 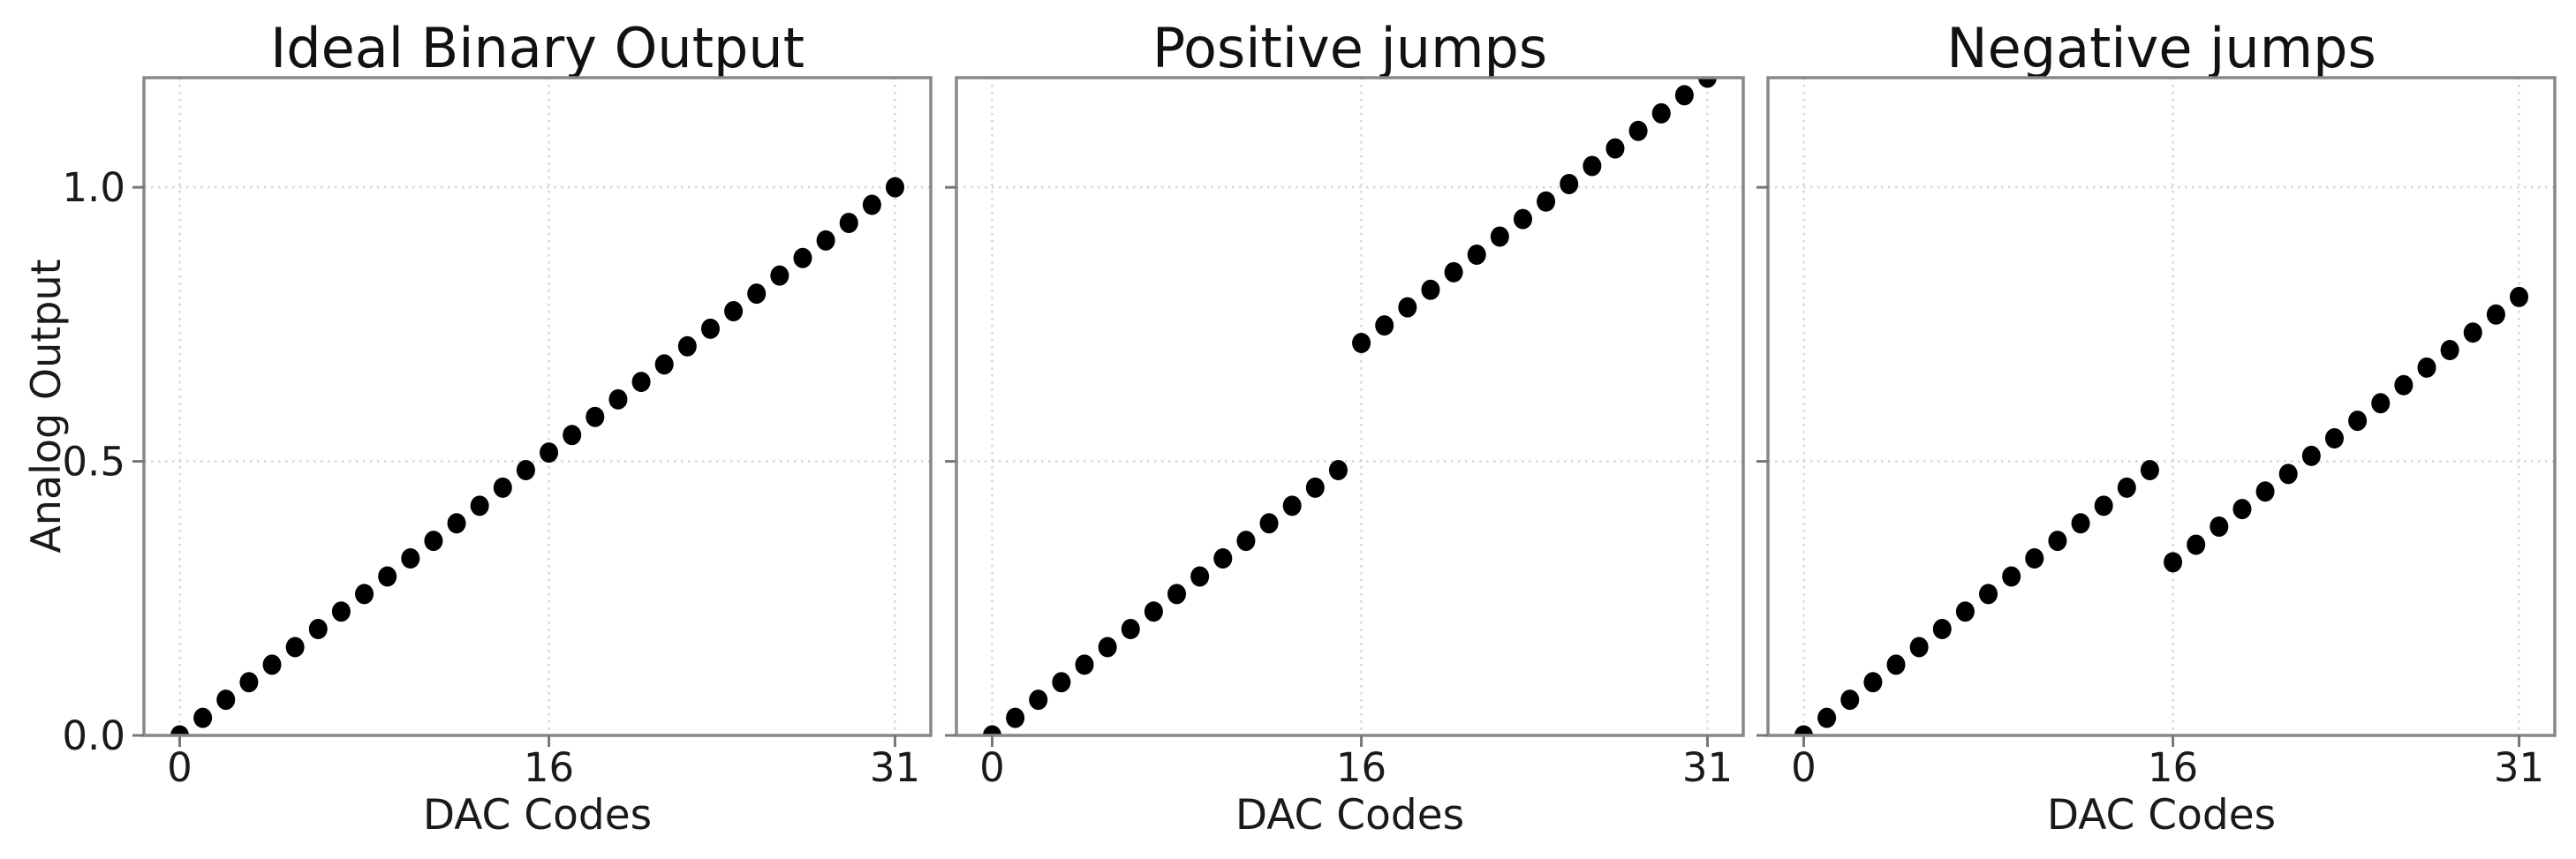 I want to click on y-tick-label: 1.0, so click(x=93, y=187).